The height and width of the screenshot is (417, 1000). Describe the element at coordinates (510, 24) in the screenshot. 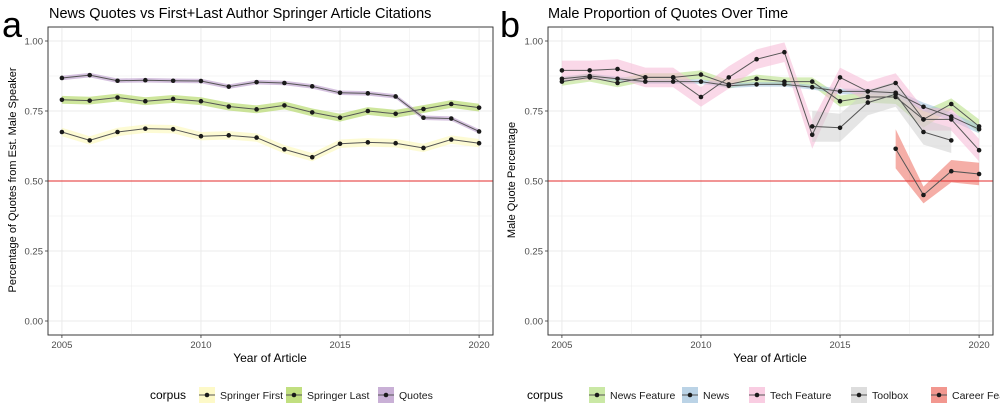

I see `panel-letter-b: b` at that location.